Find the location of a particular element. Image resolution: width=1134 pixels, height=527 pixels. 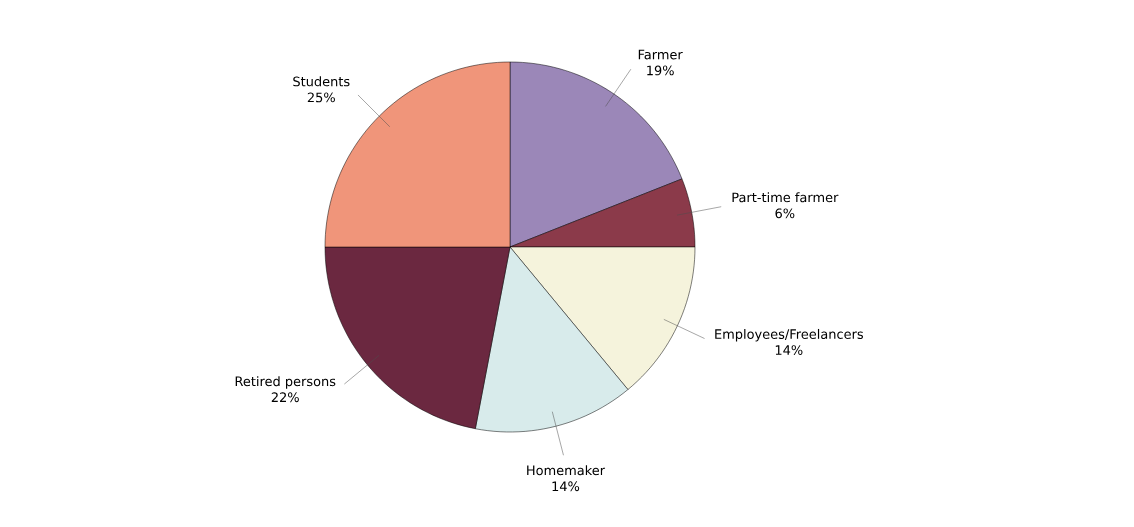

slice-label: Farmer is located at coordinates (660, 54).